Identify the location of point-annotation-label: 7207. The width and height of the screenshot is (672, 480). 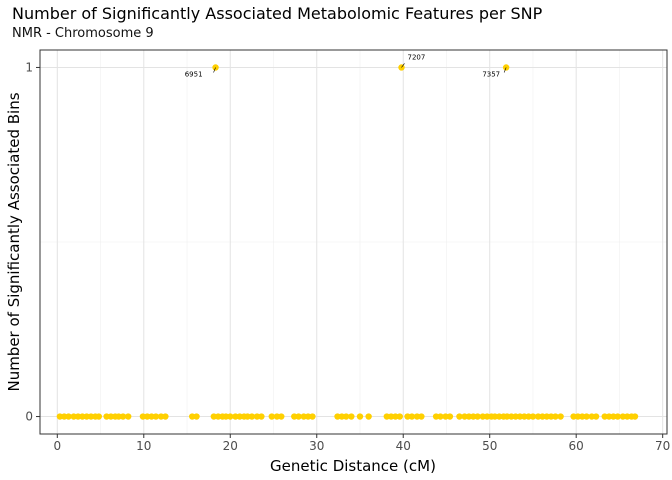
(416, 57).